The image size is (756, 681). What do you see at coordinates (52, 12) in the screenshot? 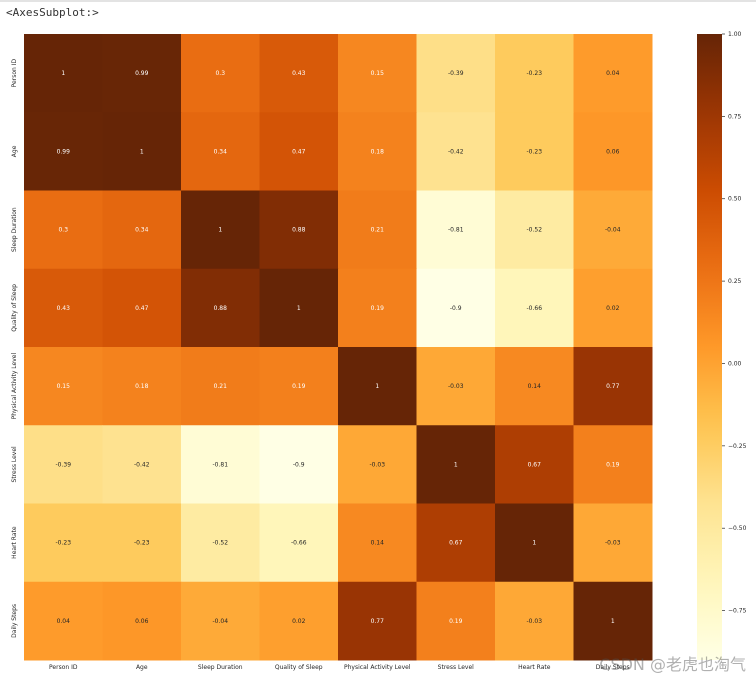
I see `output-label: <AxesSubplot:>` at bounding box center [52, 12].